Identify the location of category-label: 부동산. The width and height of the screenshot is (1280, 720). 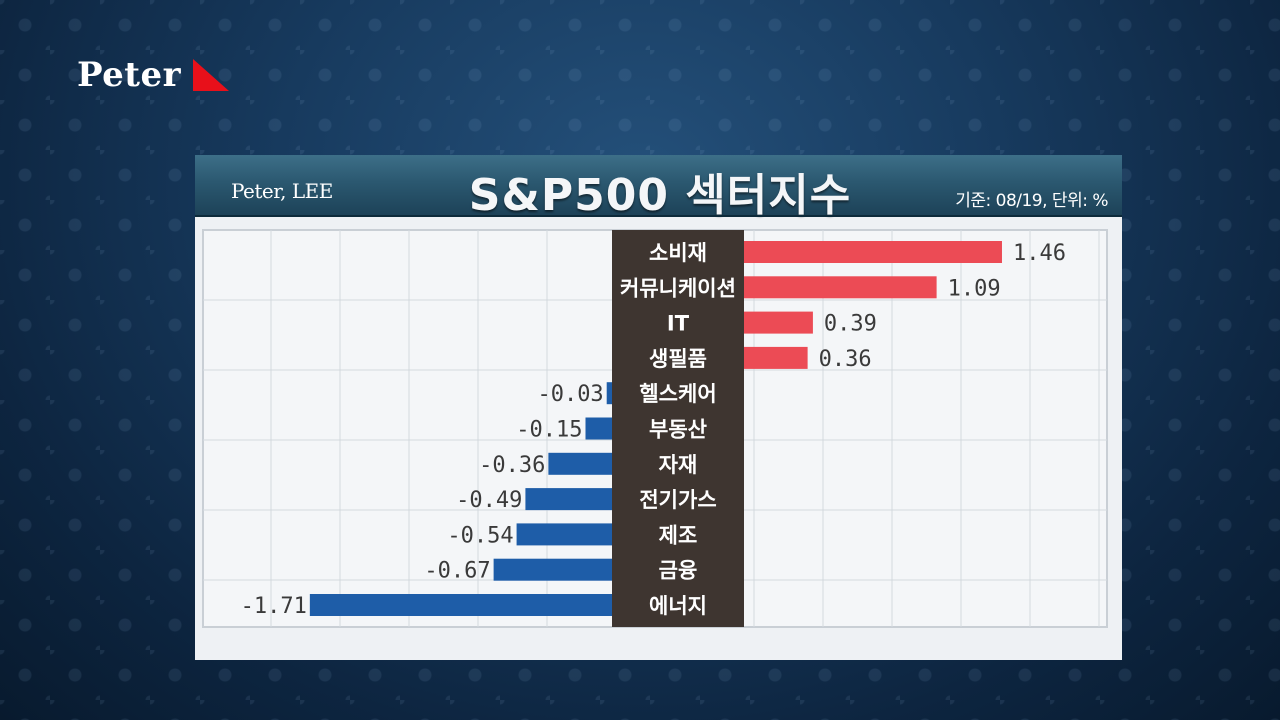
(678, 430).